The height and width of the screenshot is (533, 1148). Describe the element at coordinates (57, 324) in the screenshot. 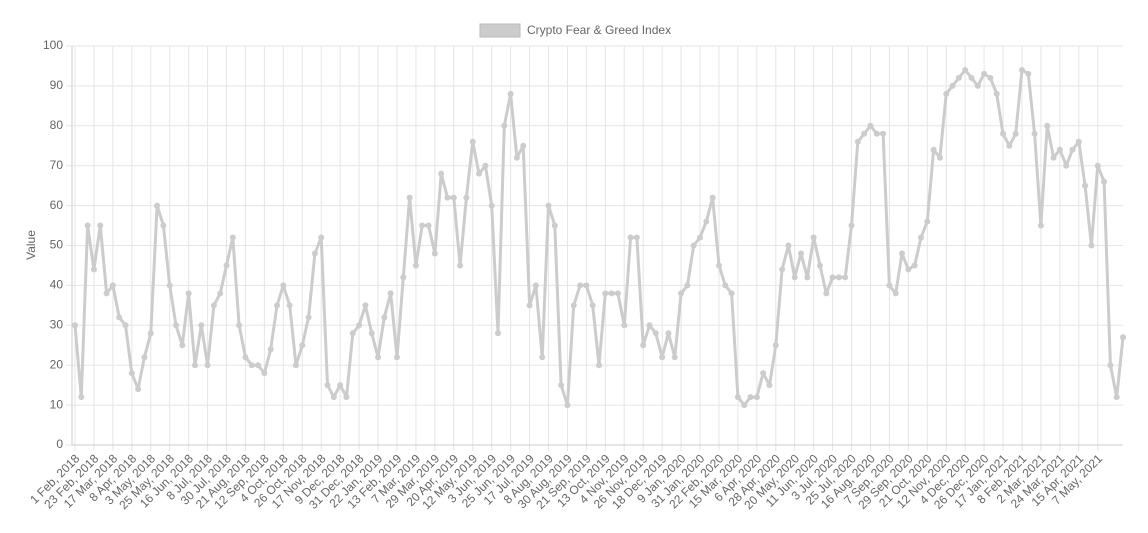

I see `y-tick-label: 30` at that location.